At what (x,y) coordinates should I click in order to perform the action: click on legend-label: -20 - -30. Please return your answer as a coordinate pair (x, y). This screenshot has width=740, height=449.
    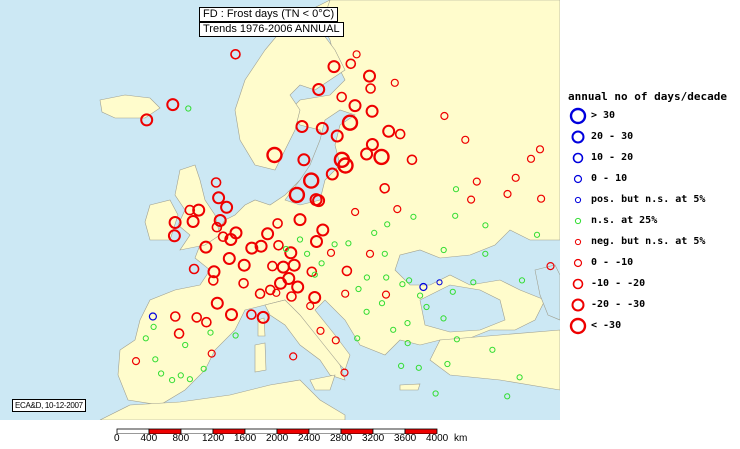
    Looking at the image, I should click on (618, 304).